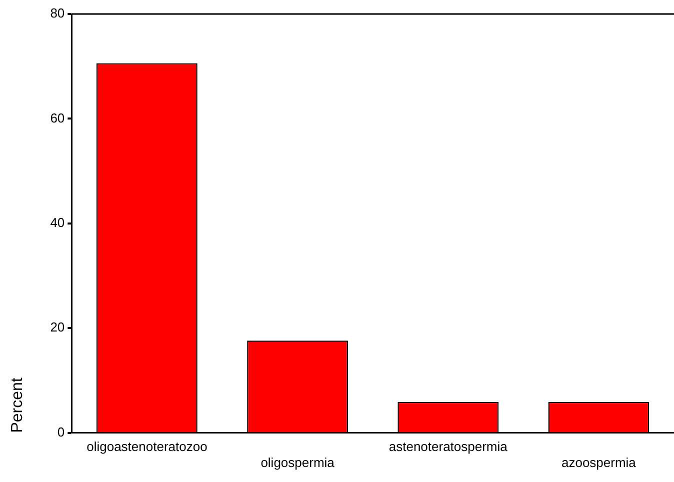  What do you see at coordinates (57, 327) in the screenshot?
I see `y-tick-label: 20` at bounding box center [57, 327].